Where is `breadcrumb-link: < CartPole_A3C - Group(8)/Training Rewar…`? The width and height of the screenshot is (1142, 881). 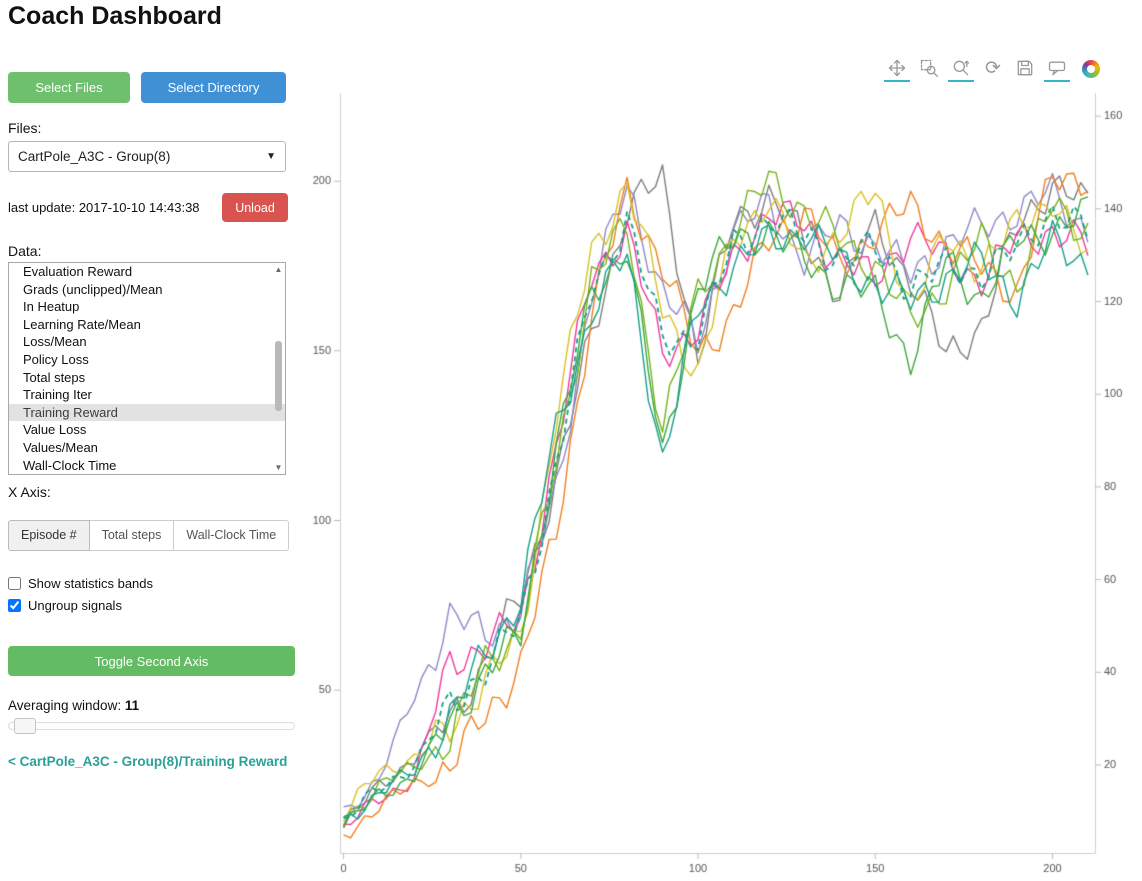 breadcrumb-link: < CartPole_A3C - Group(8)/Training Rewar… is located at coordinates (148, 761).